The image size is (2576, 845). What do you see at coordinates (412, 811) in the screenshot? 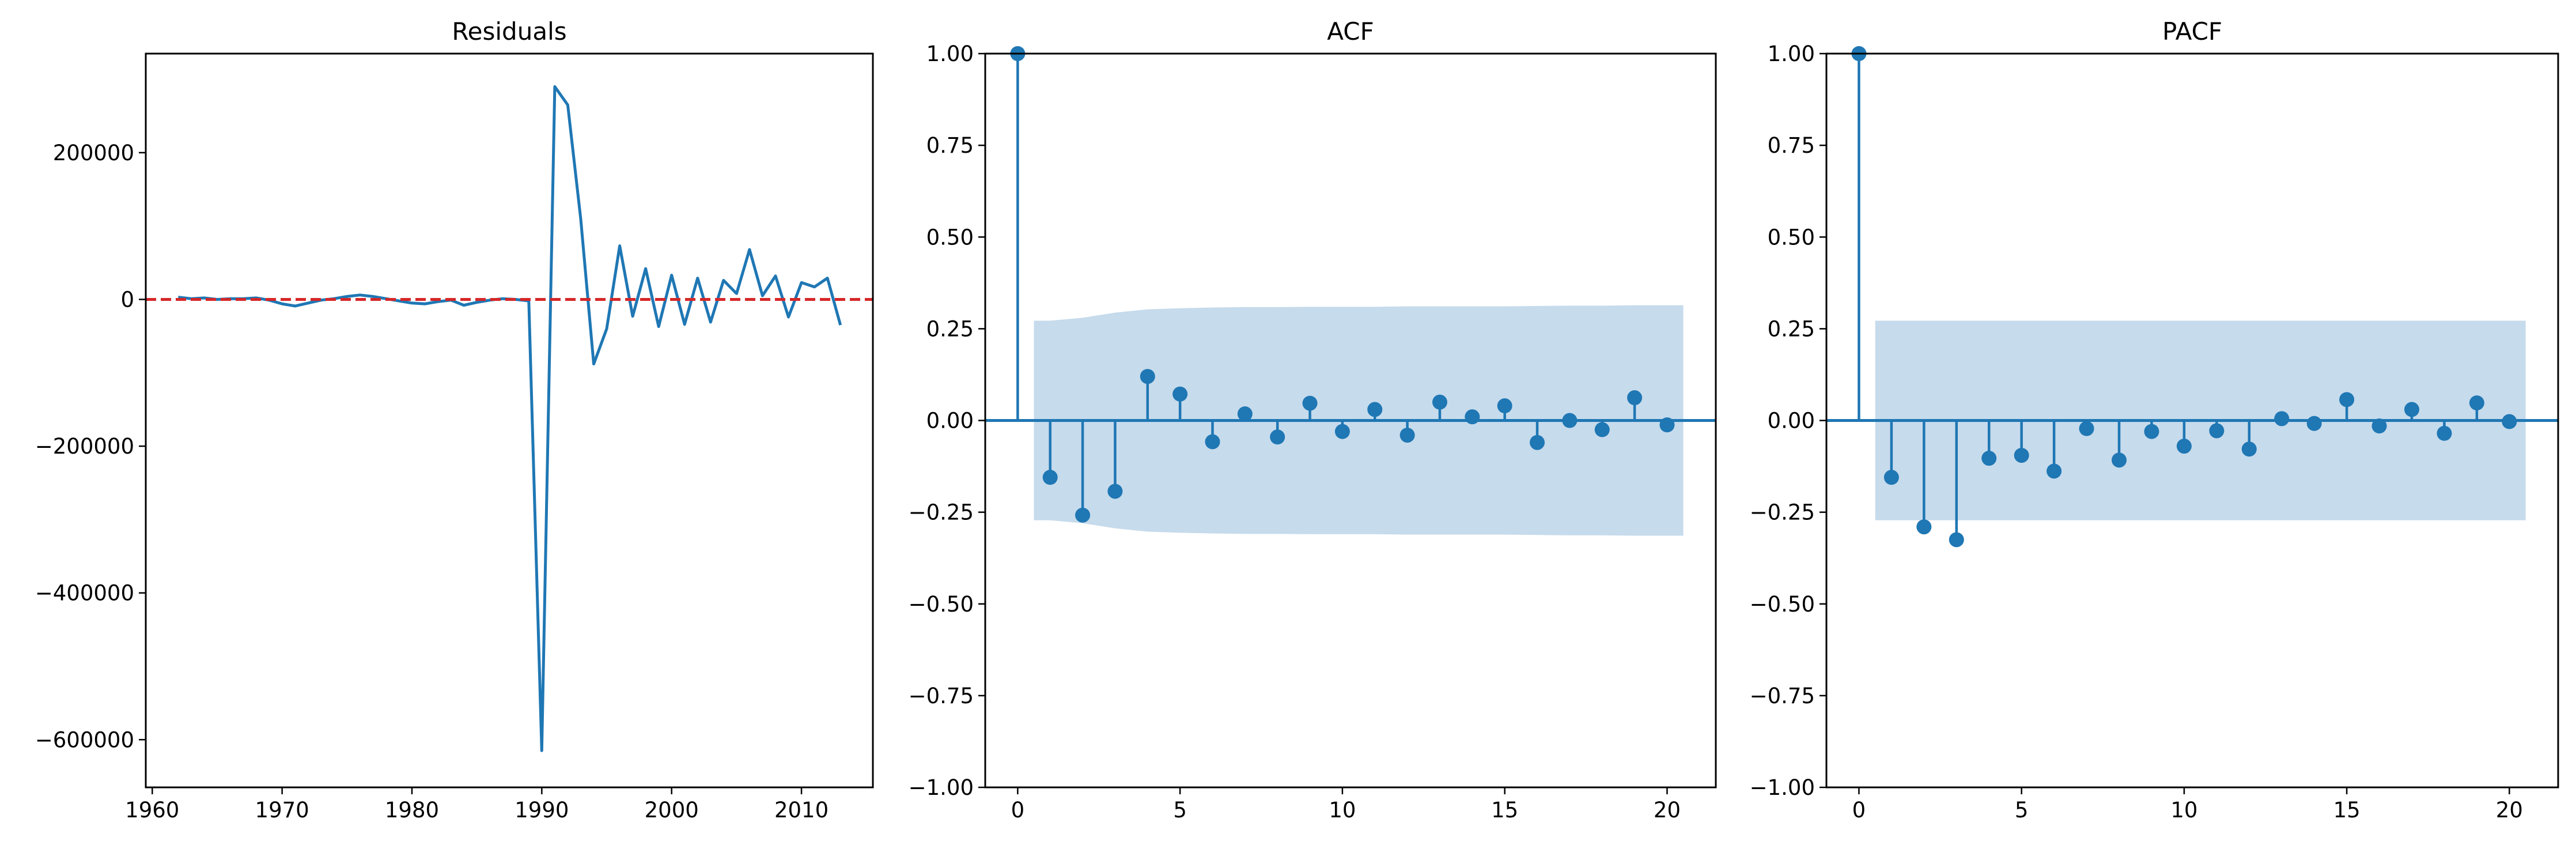
I see `x-tick-label: 1980` at bounding box center [412, 811].